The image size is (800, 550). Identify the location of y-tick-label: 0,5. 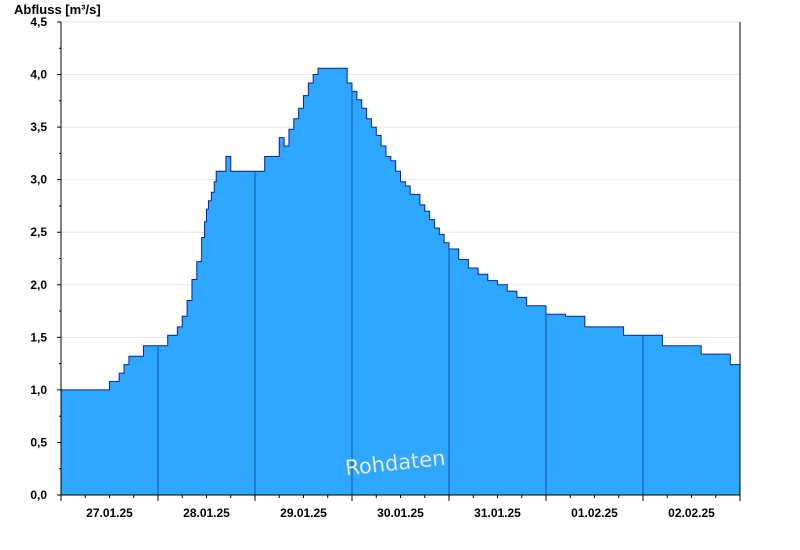
(38, 442).